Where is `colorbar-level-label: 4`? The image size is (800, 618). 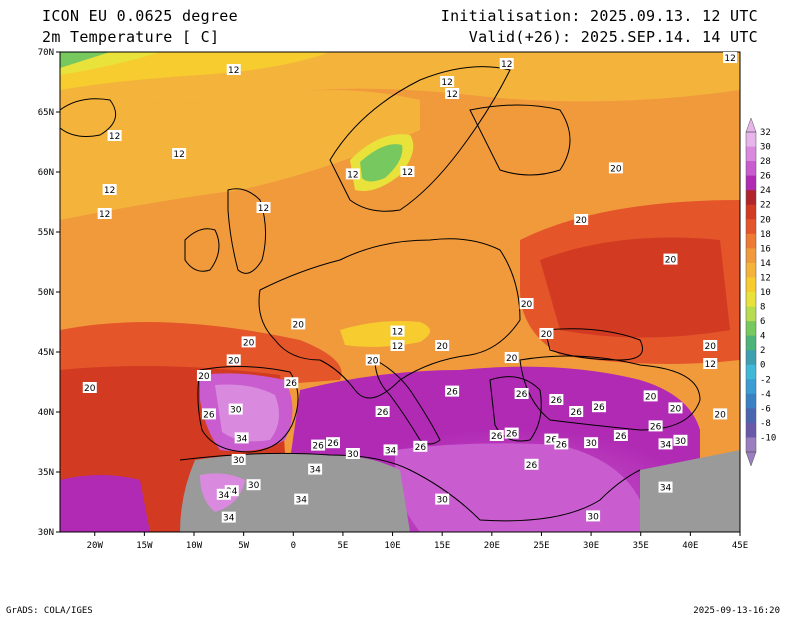 colorbar-level-label: 4 is located at coordinates (762, 337).